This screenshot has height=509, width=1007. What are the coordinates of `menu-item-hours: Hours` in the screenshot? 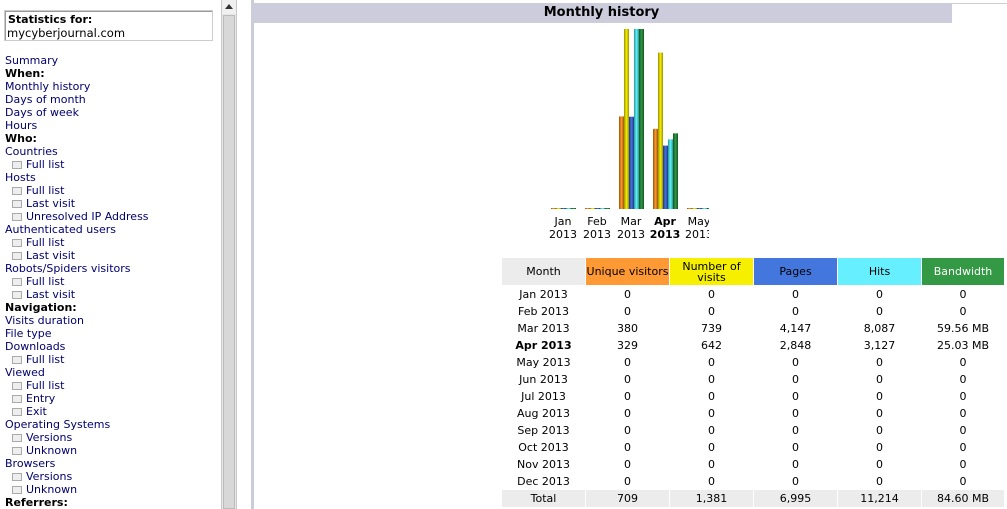 It's located at (112, 125).